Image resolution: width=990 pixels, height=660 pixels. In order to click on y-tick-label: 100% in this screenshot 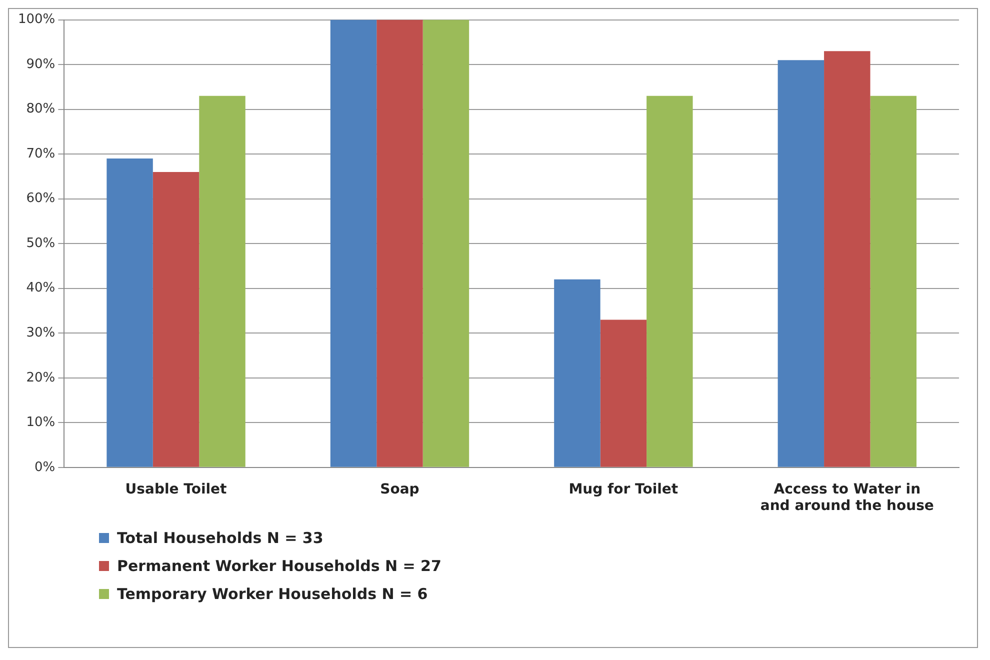, I will do `click(37, 20)`.